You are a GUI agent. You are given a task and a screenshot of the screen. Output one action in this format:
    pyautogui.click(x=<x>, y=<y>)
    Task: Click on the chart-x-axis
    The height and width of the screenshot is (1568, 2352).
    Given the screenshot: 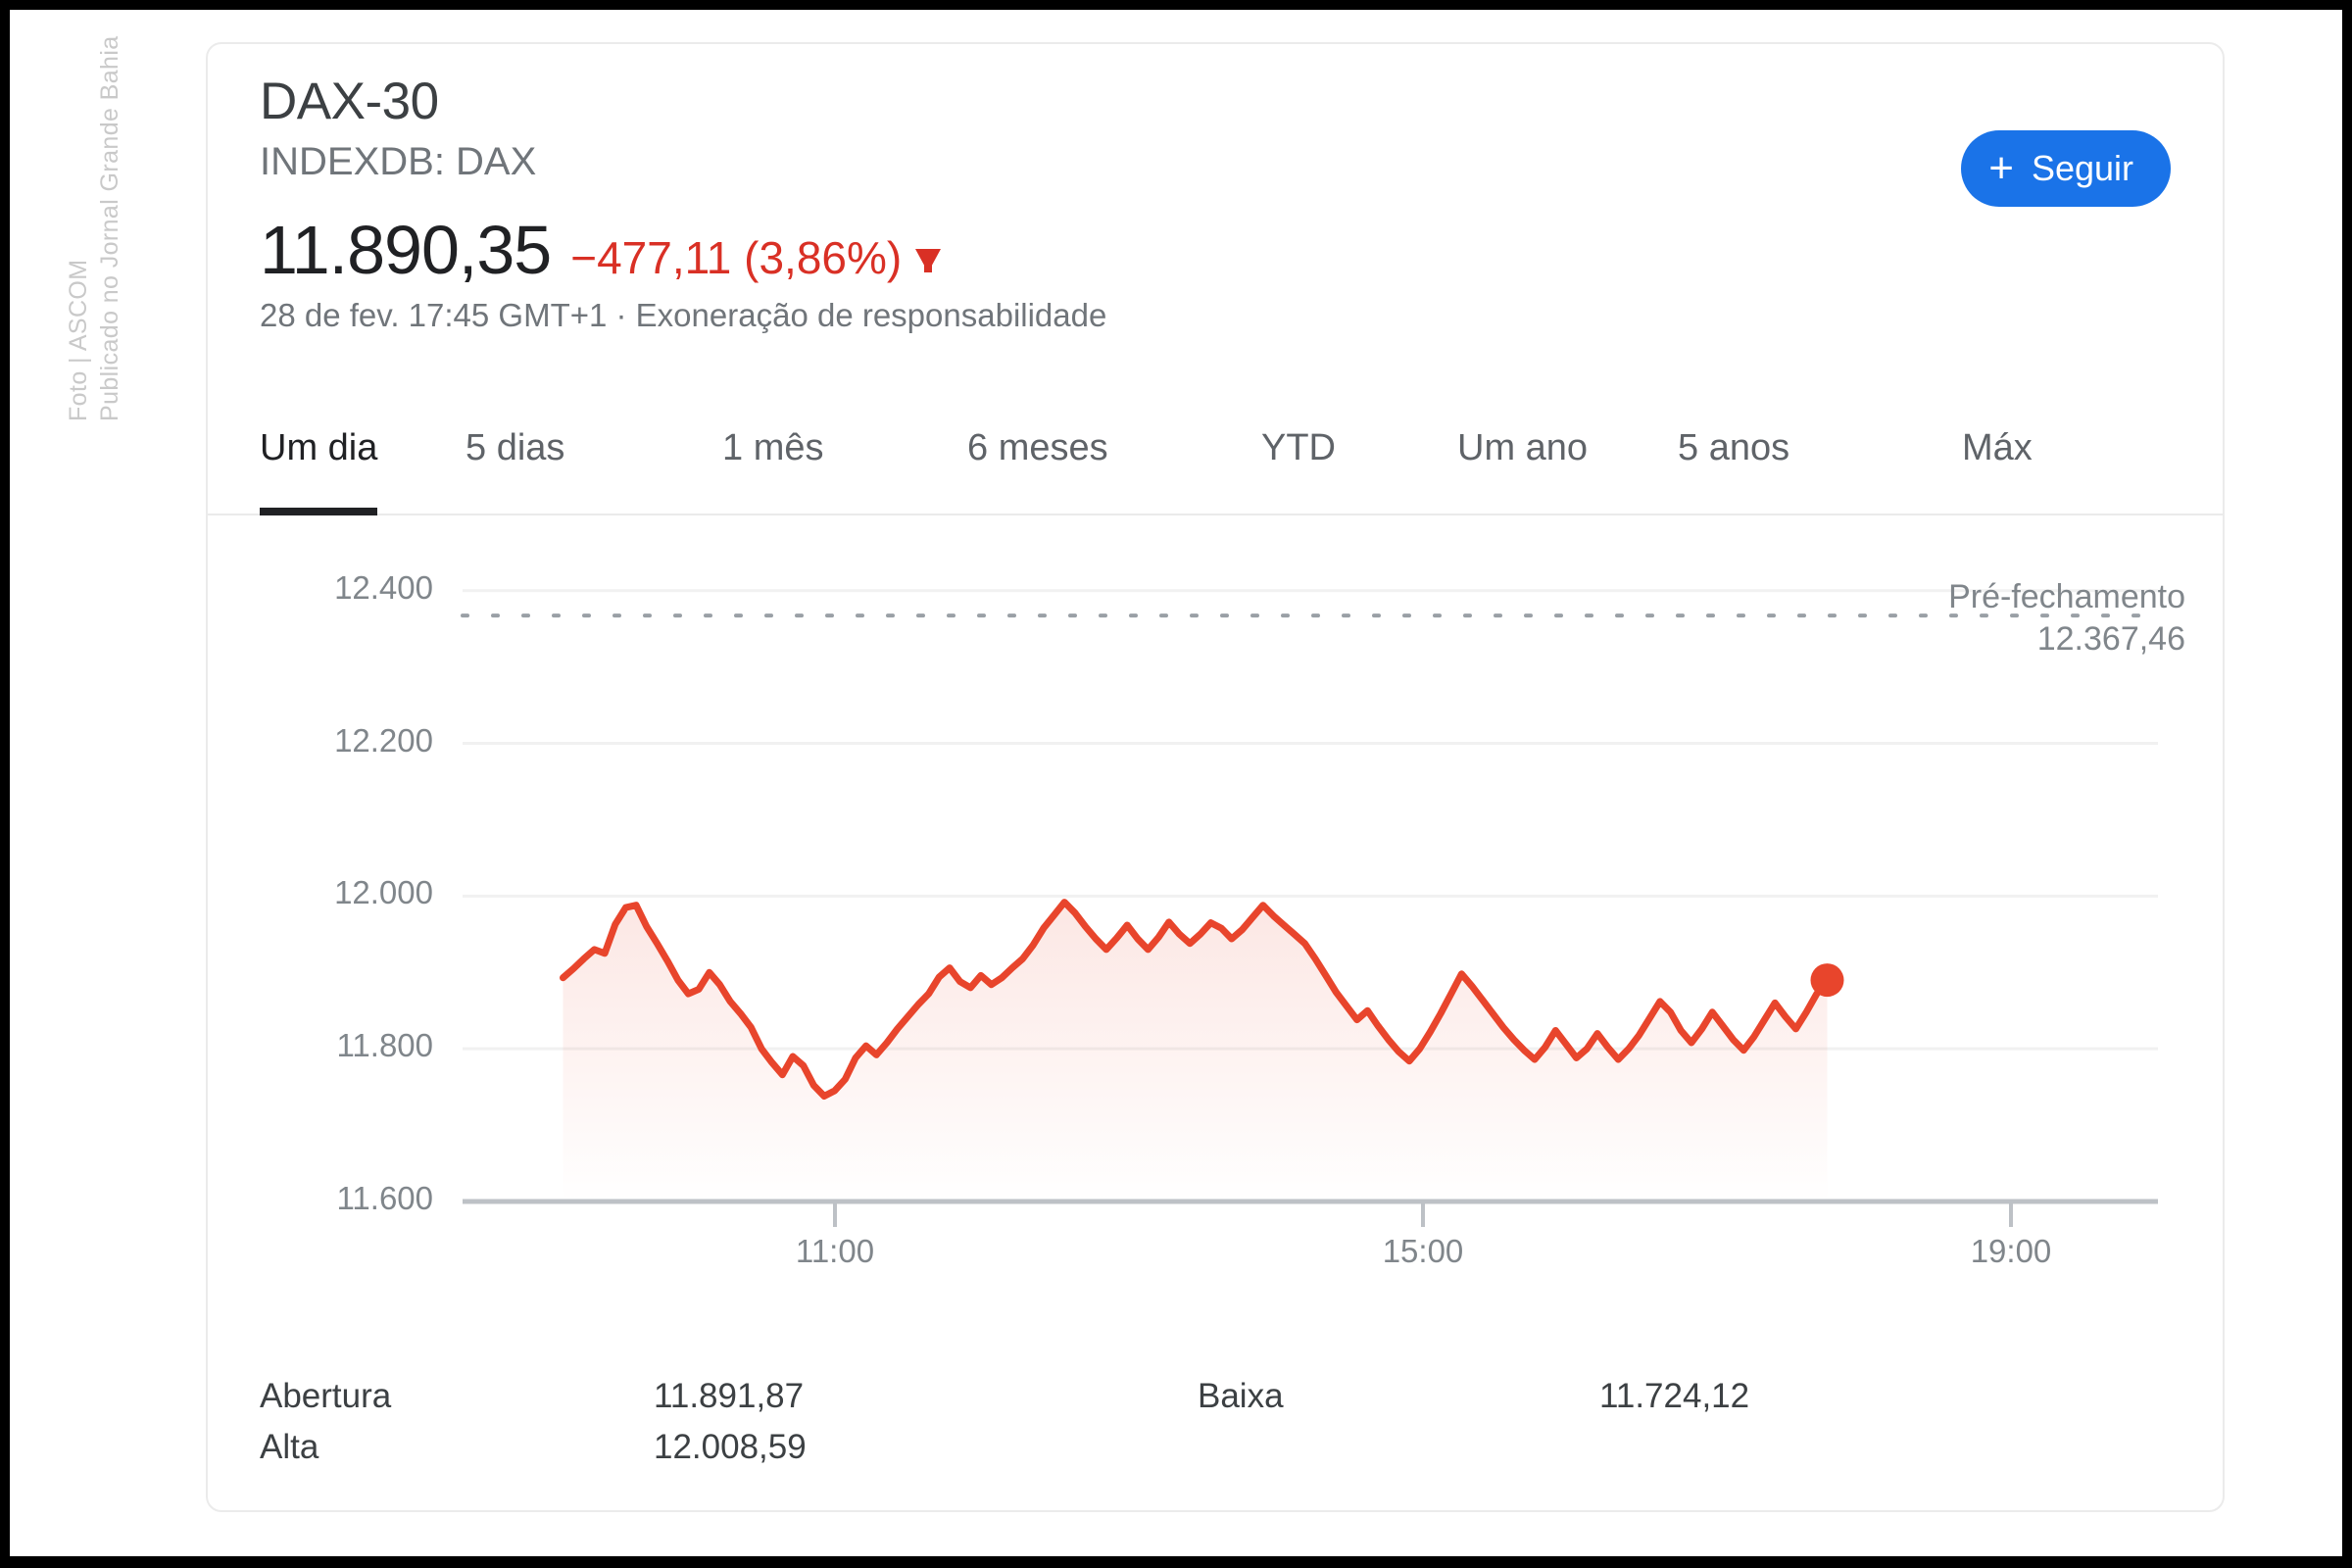 What is the action you would take?
    pyautogui.click(x=1423, y=1214)
    